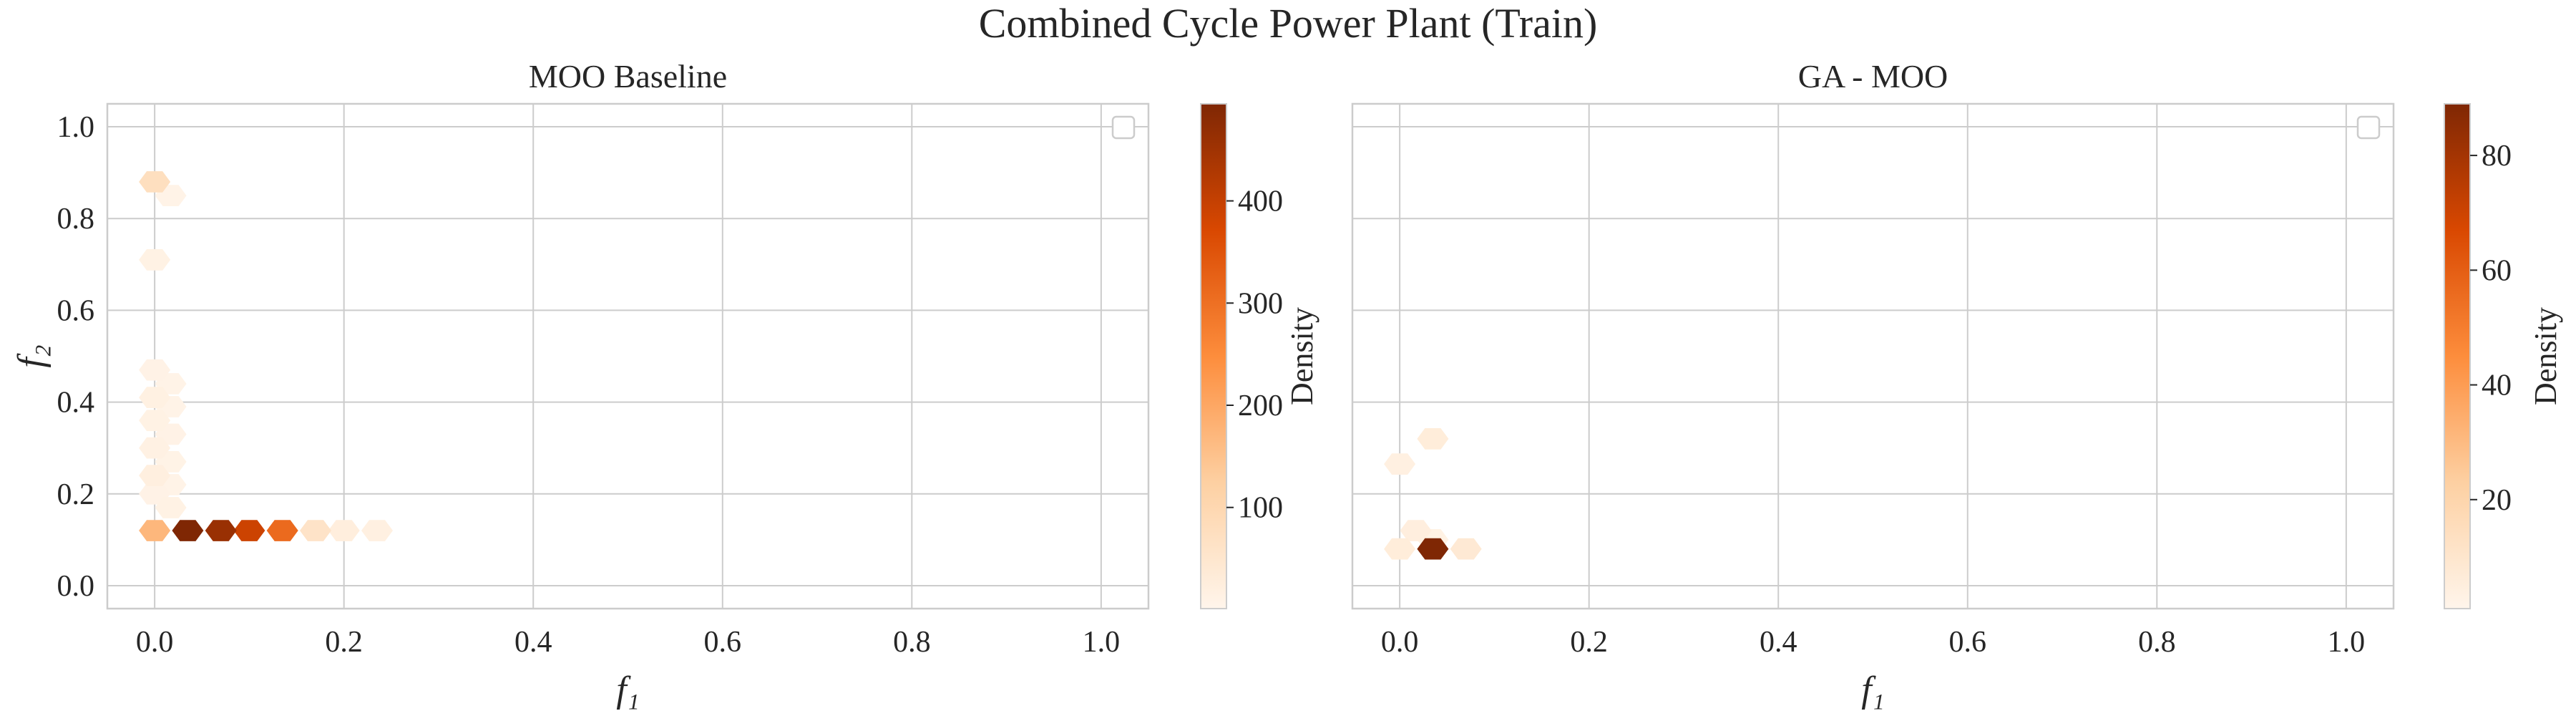  What do you see at coordinates (76, 127) in the screenshot?
I see `y-tick-label: 1.0` at bounding box center [76, 127].